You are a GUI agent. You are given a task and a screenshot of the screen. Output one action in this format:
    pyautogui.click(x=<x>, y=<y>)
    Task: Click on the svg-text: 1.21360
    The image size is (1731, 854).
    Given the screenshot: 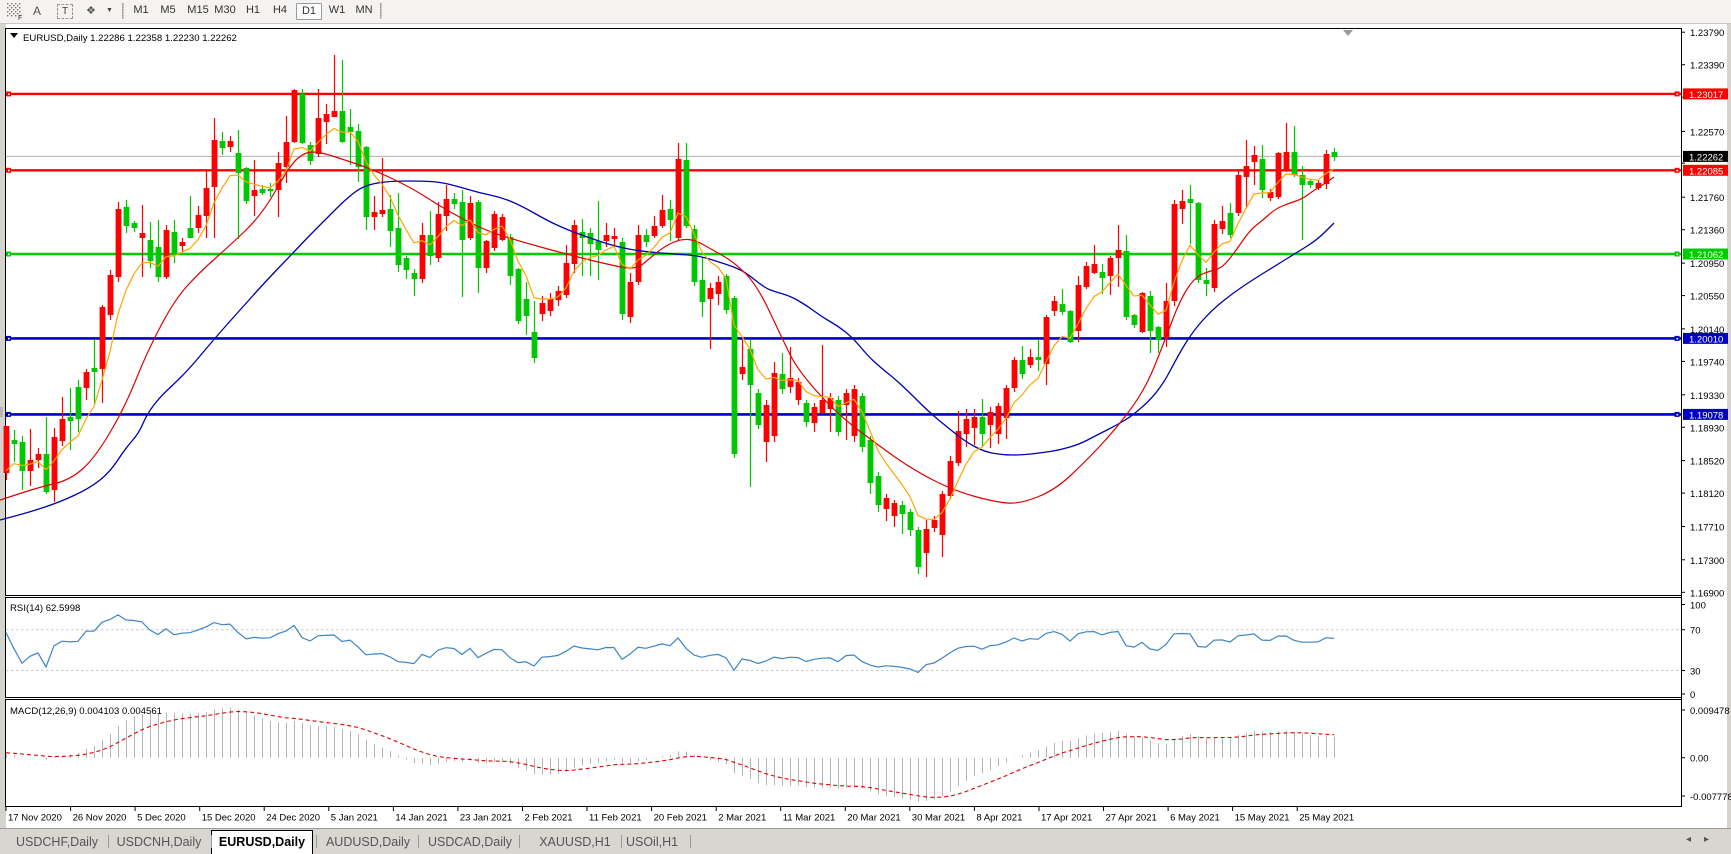 What is the action you would take?
    pyautogui.click(x=1707, y=231)
    